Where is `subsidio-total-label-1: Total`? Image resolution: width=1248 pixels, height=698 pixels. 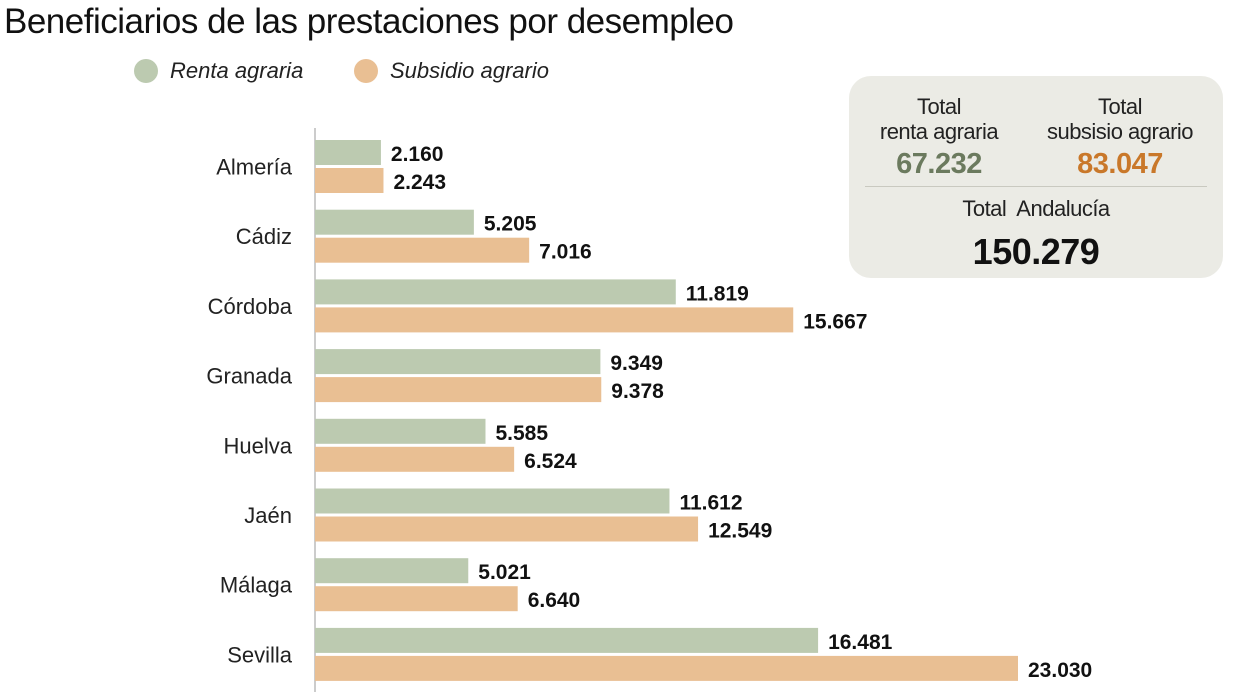
subsidio-total-label-1: Total is located at coordinates (1120, 106).